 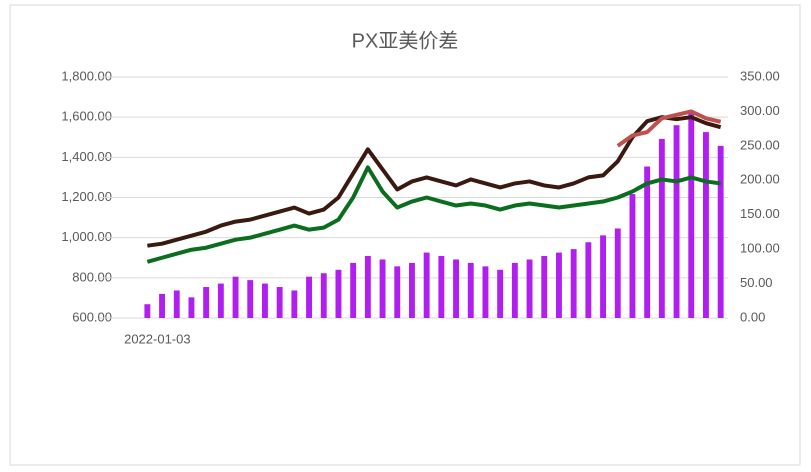 What do you see at coordinates (760, 179) in the screenshot?
I see `y2-tick-label: 200.00` at bounding box center [760, 179].